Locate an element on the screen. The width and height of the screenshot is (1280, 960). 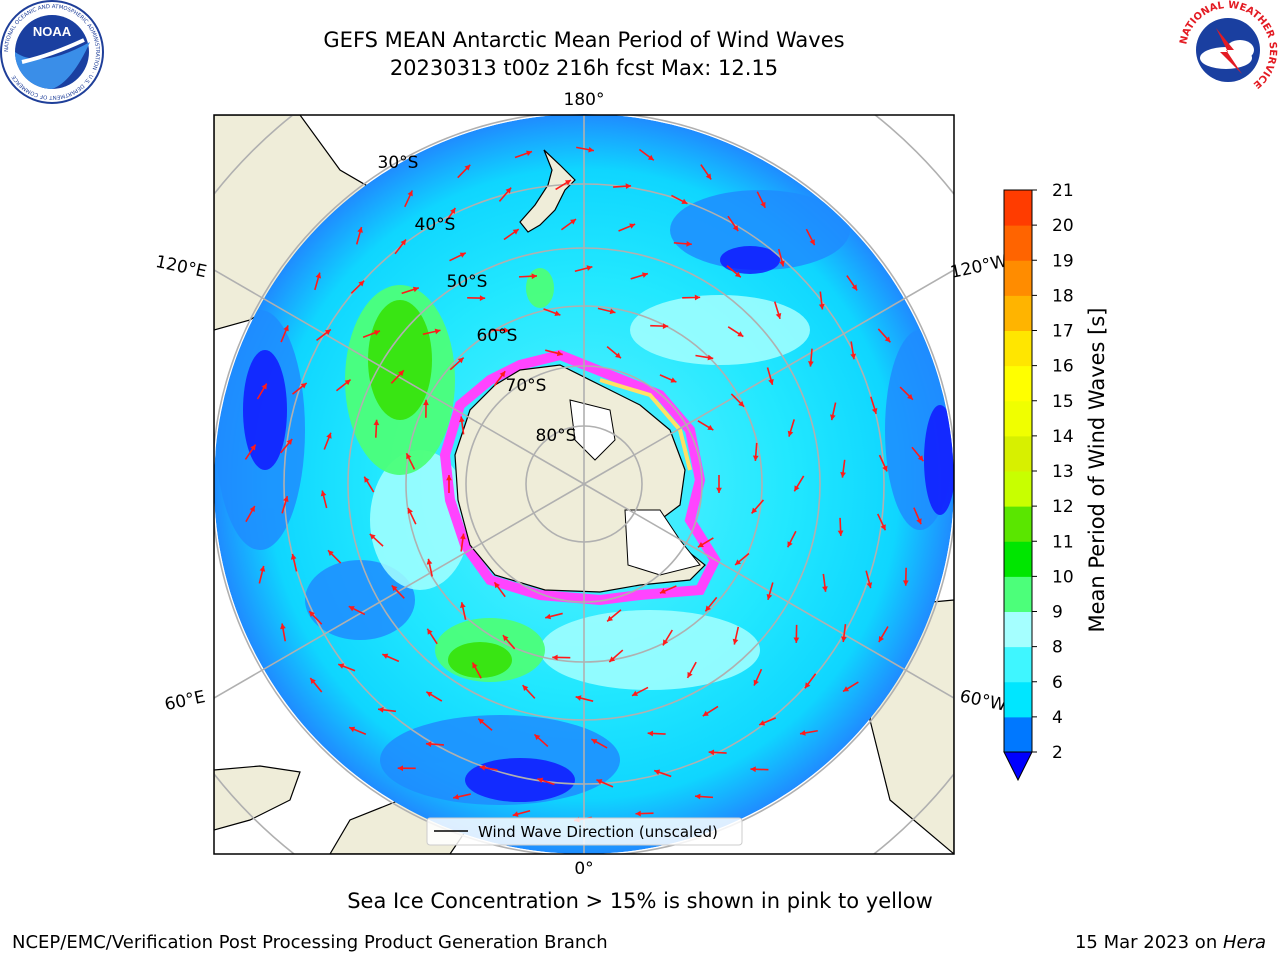
colorbar-tick-label: 8 is located at coordinates (1057, 648).